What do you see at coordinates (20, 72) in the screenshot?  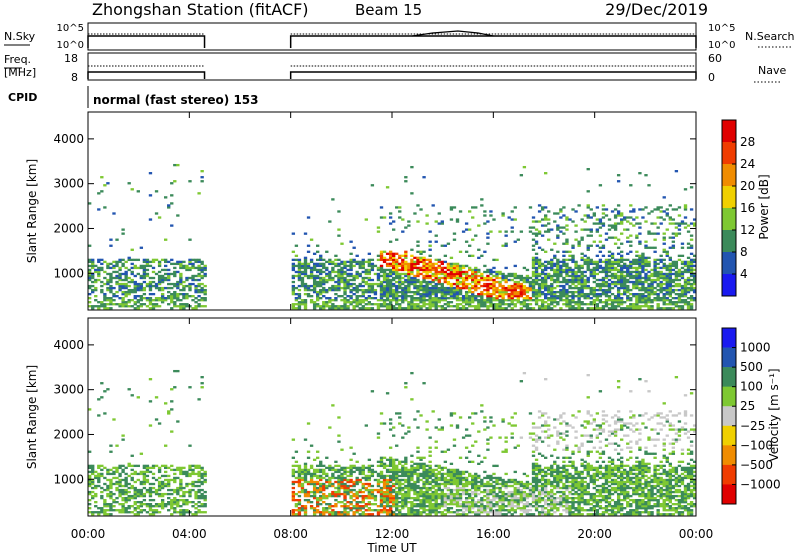 I see `freq-label-line2: [MHz]` at bounding box center [20, 72].